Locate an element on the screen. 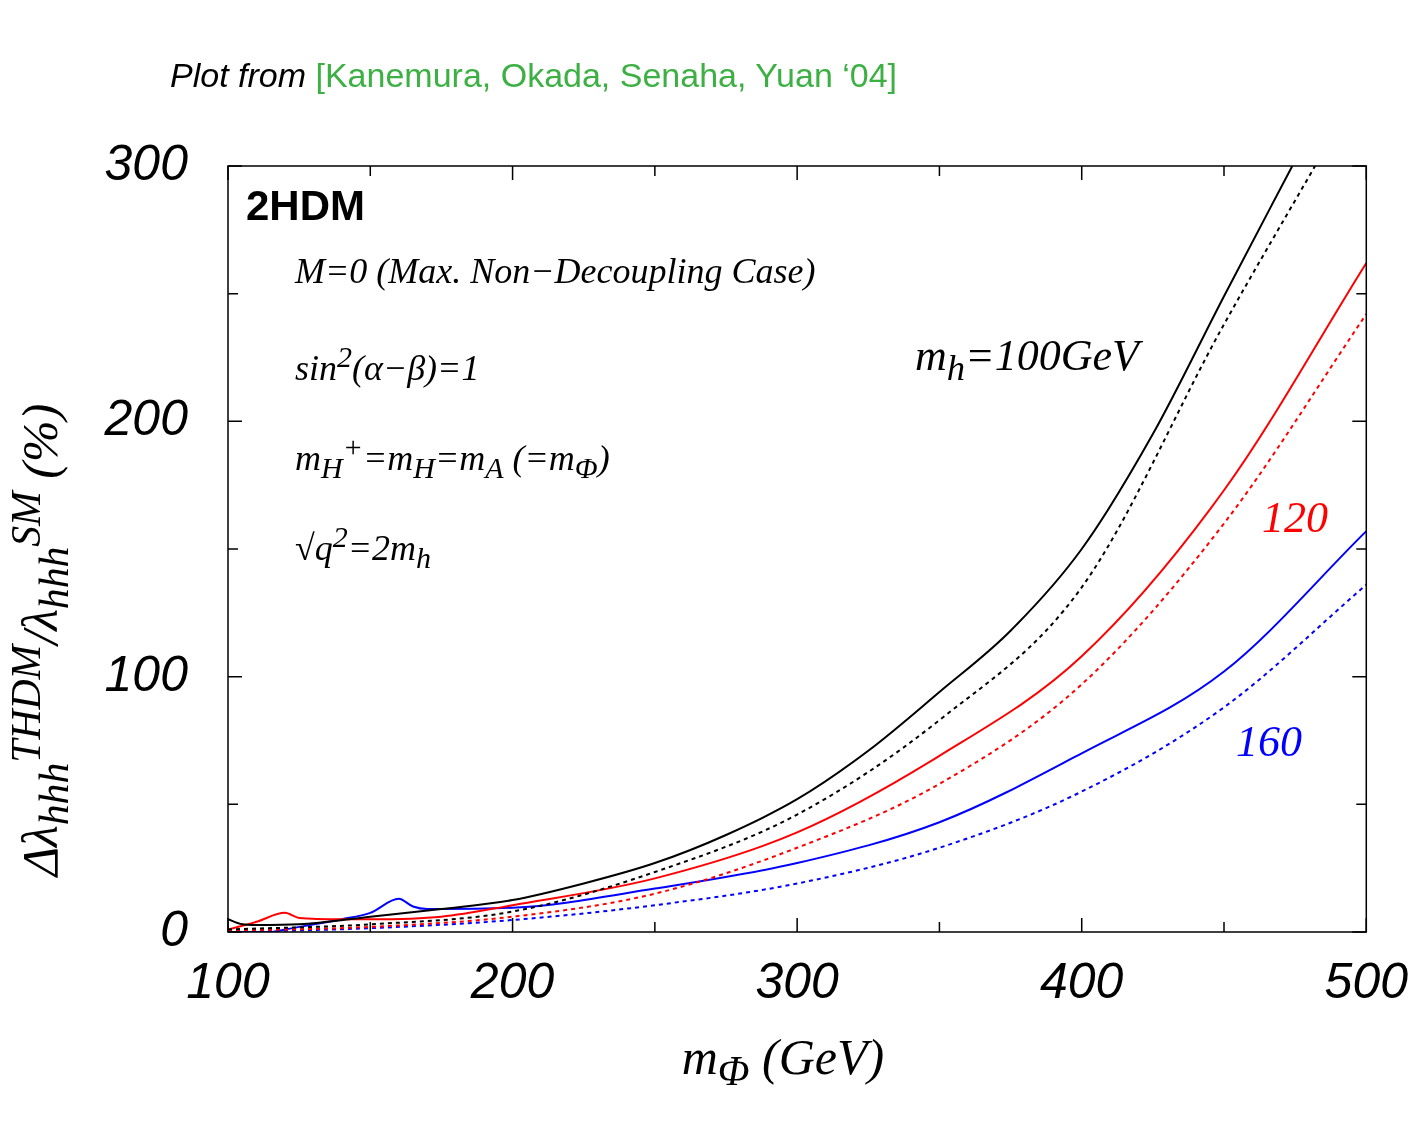 This screenshot has height=1134, width=1422. x-tick-label: 300 is located at coordinates (797, 980).